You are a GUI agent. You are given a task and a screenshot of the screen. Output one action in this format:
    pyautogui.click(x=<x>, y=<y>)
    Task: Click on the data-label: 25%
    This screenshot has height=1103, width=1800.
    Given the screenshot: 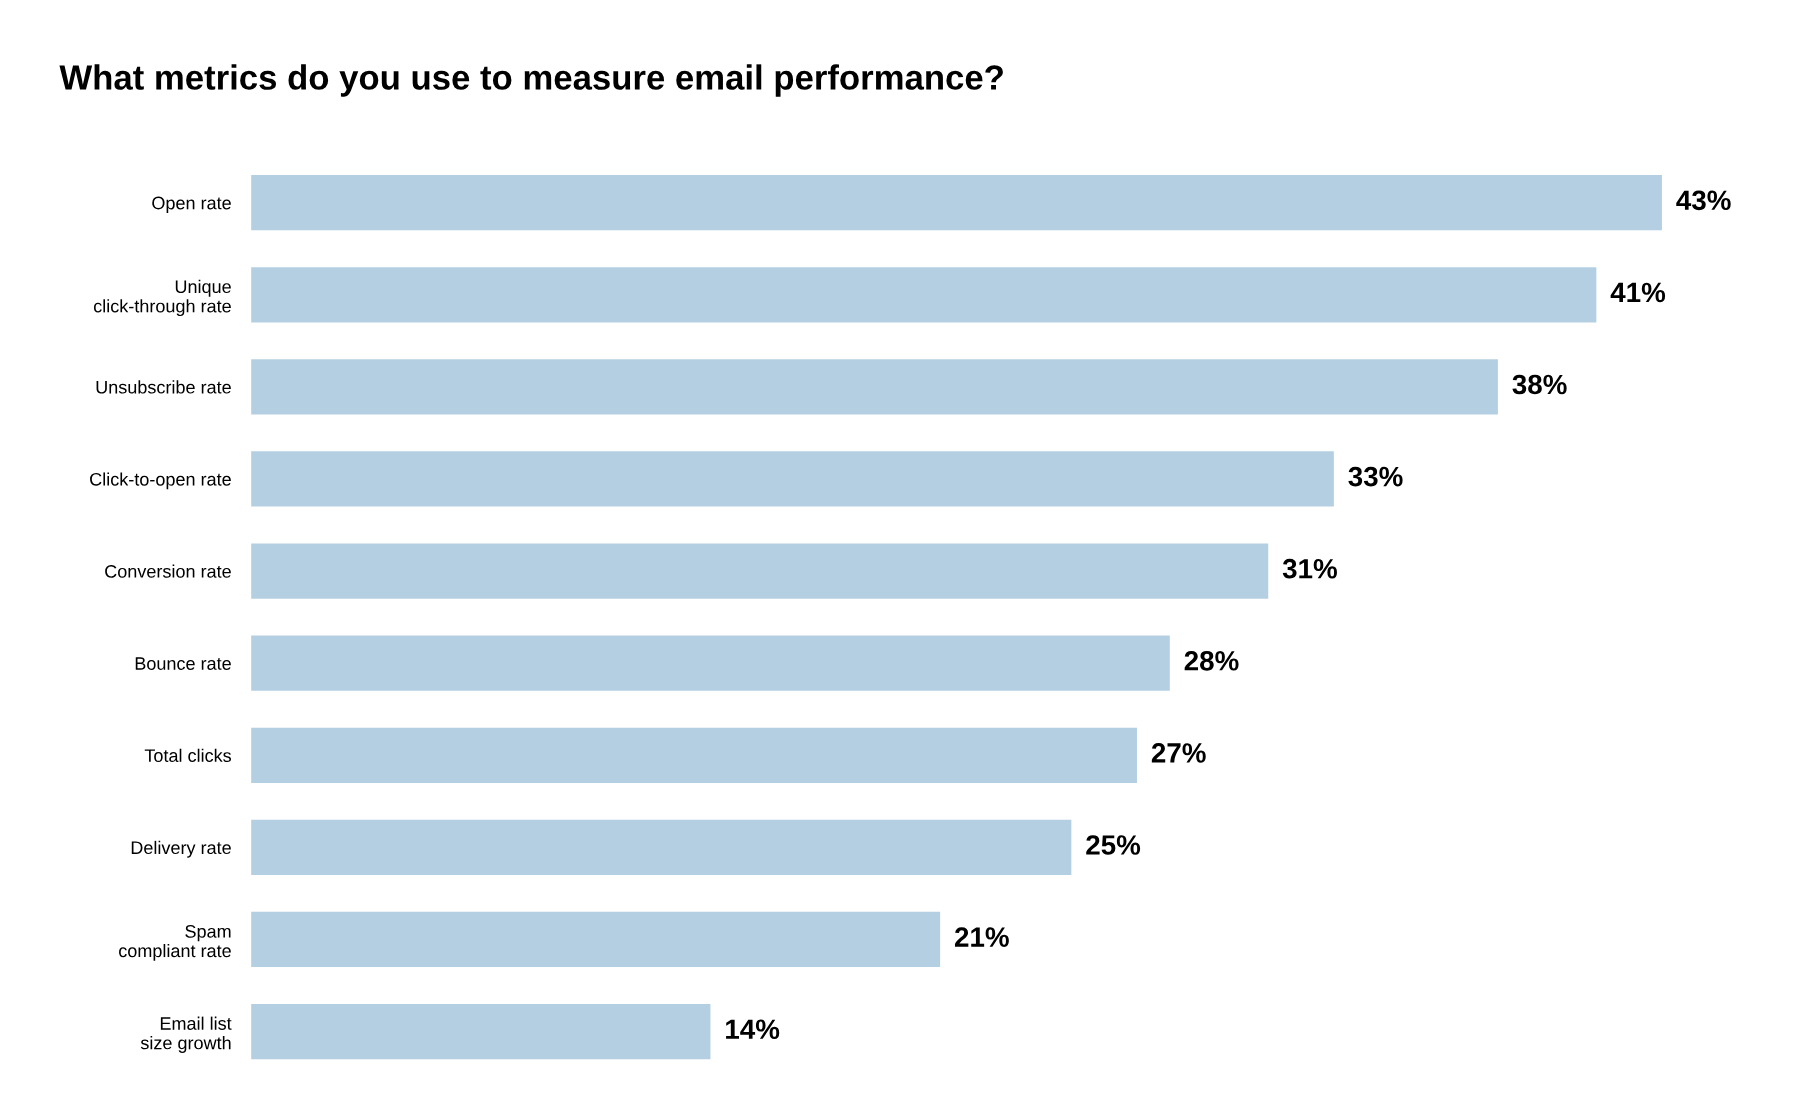 What is the action you would take?
    pyautogui.click(x=1113, y=845)
    